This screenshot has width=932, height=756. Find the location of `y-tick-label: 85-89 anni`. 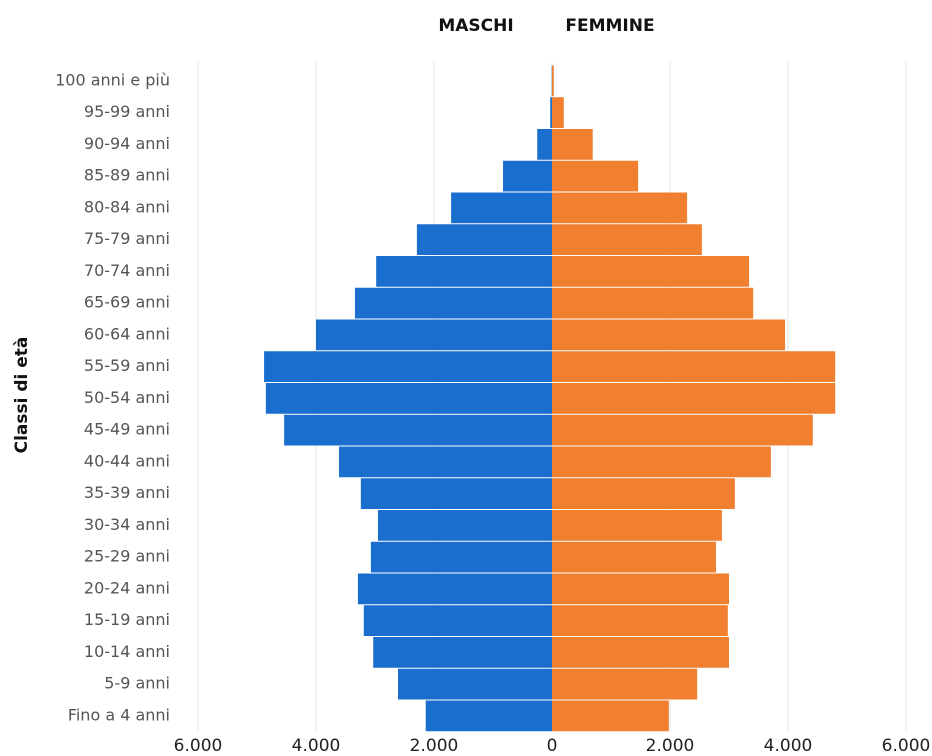

y-tick-label: 85-89 anni is located at coordinates (127, 175).